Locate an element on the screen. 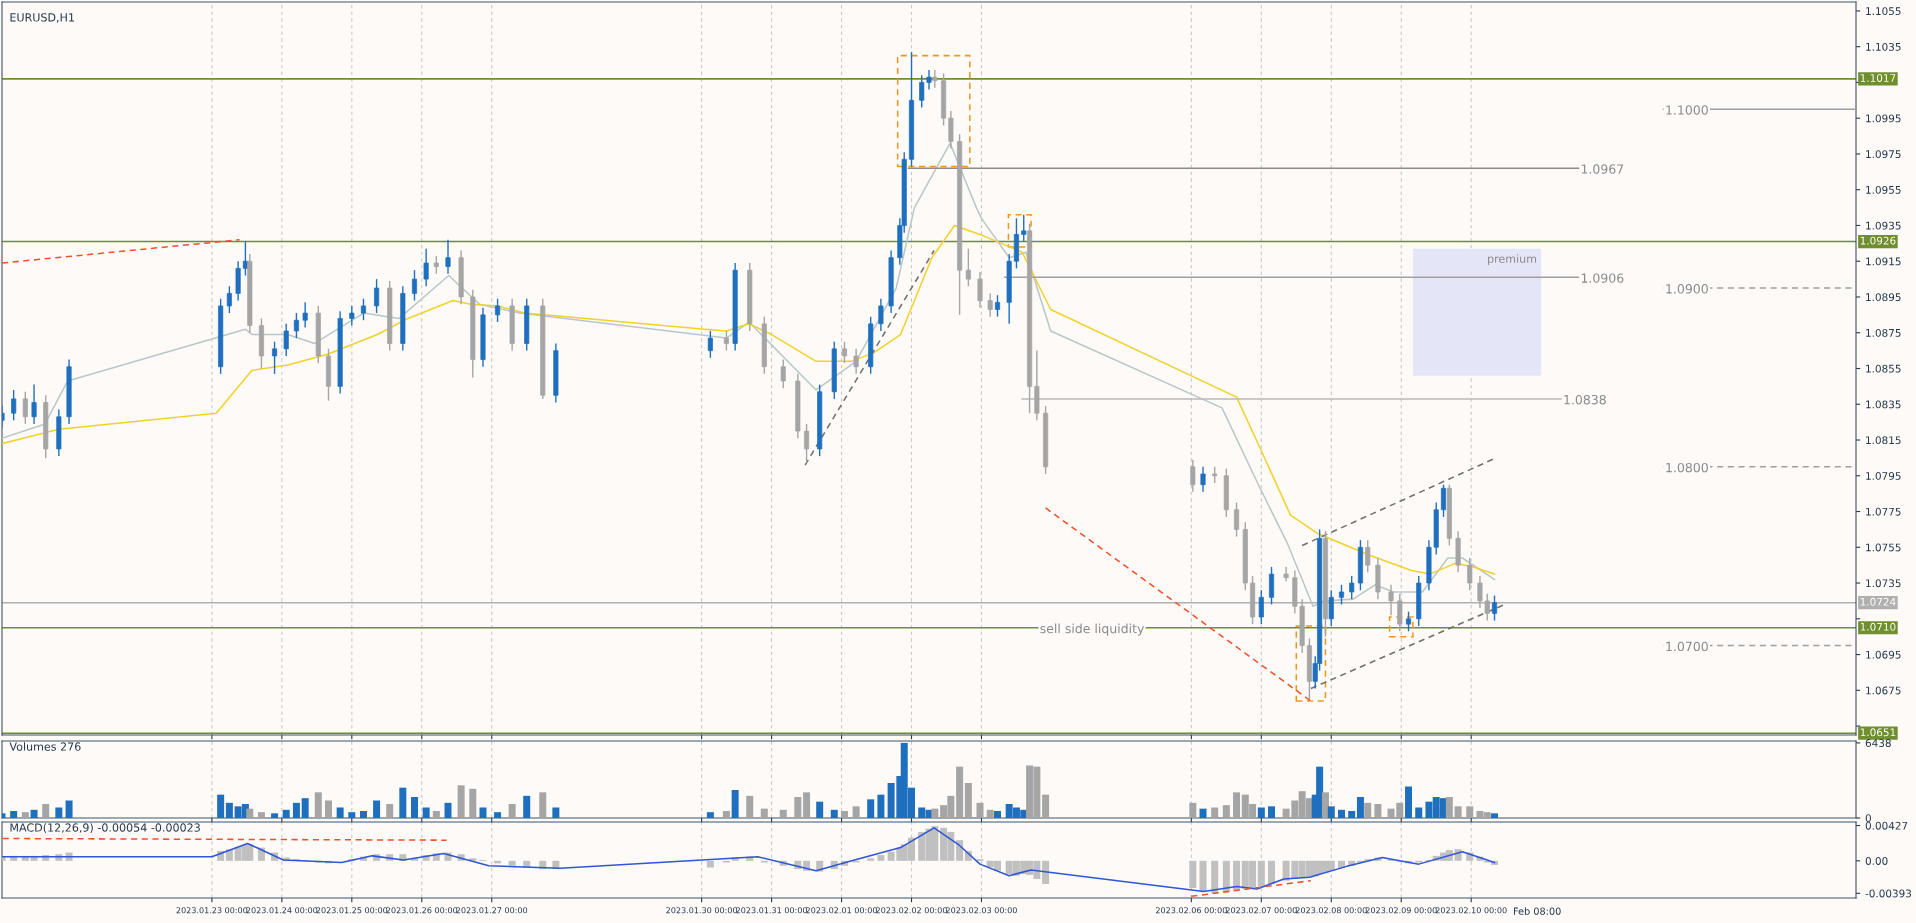 The height and width of the screenshot is (923, 1916). ref-line-label: 1.1017 is located at coordinates (1878, 78).